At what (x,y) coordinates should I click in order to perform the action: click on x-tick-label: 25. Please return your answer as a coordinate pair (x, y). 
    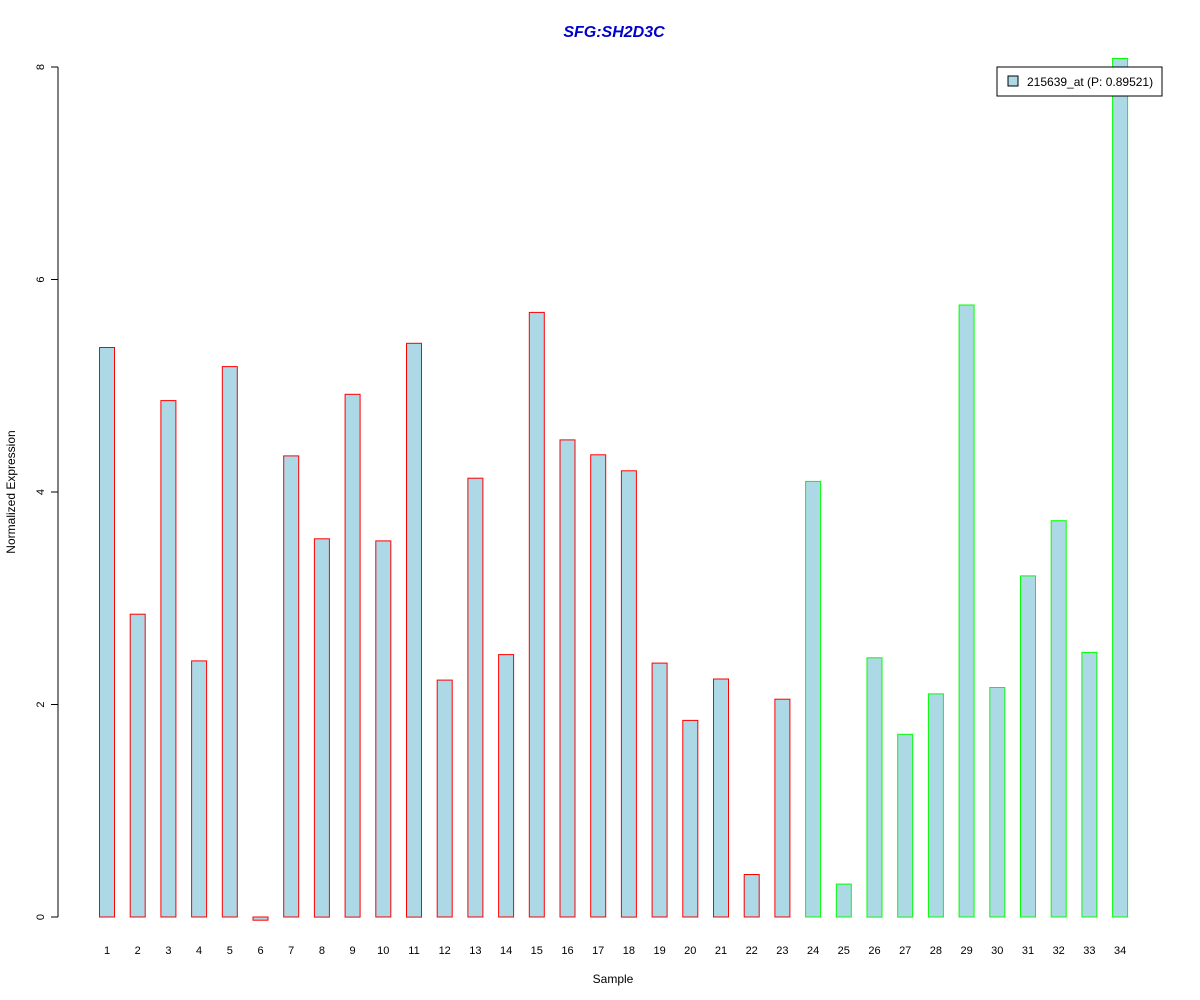
    Looking at the image, I should click on (844, 951).